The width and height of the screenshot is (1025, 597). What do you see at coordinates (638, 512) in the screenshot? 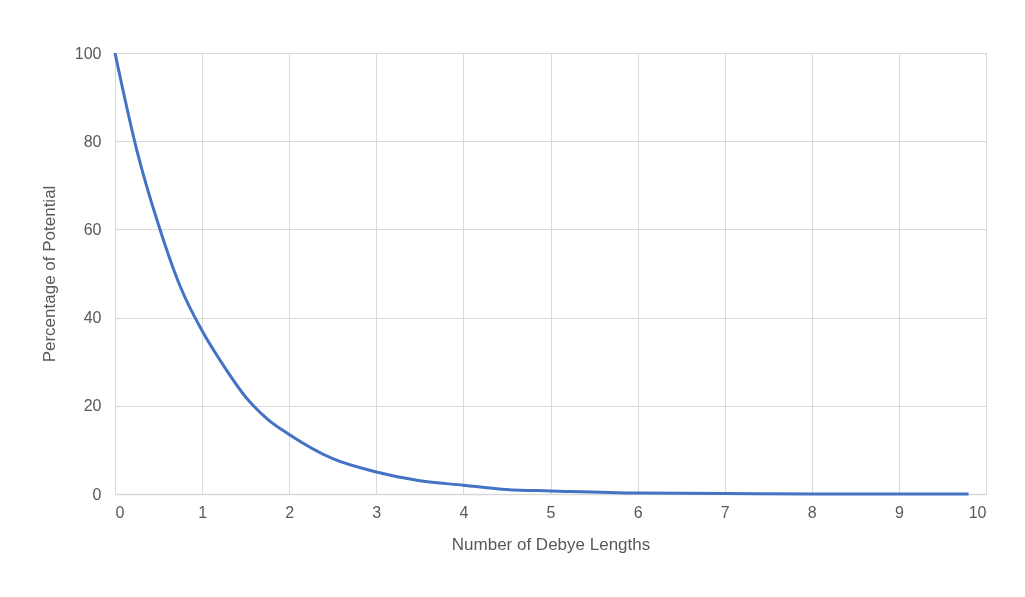
I see `x-tick-label: 6` at bounding box center [638, 512].